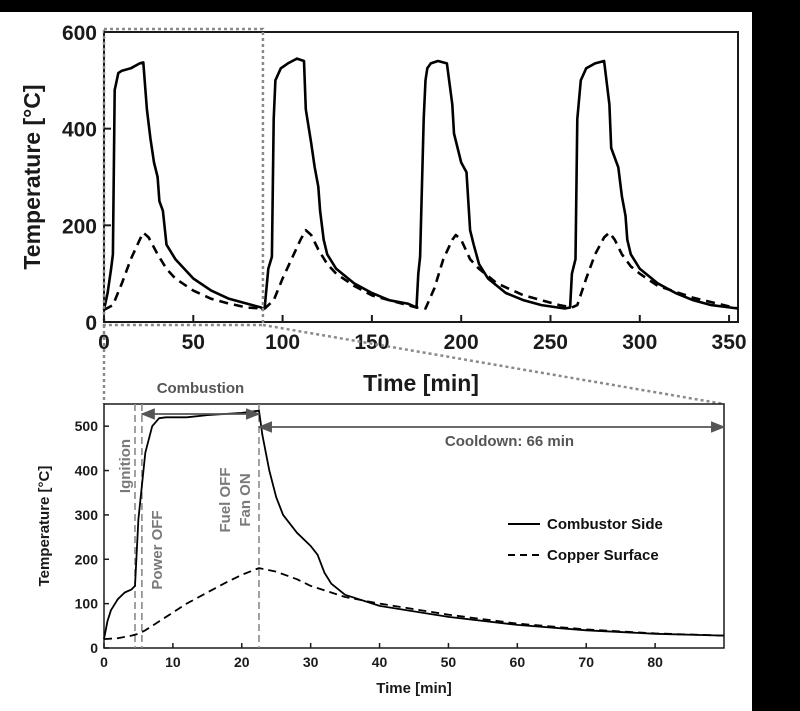  Describe the element at coordinates (585, 540) in the screenshot. I see `legend: Combustor Side Copper Surface` at that location.